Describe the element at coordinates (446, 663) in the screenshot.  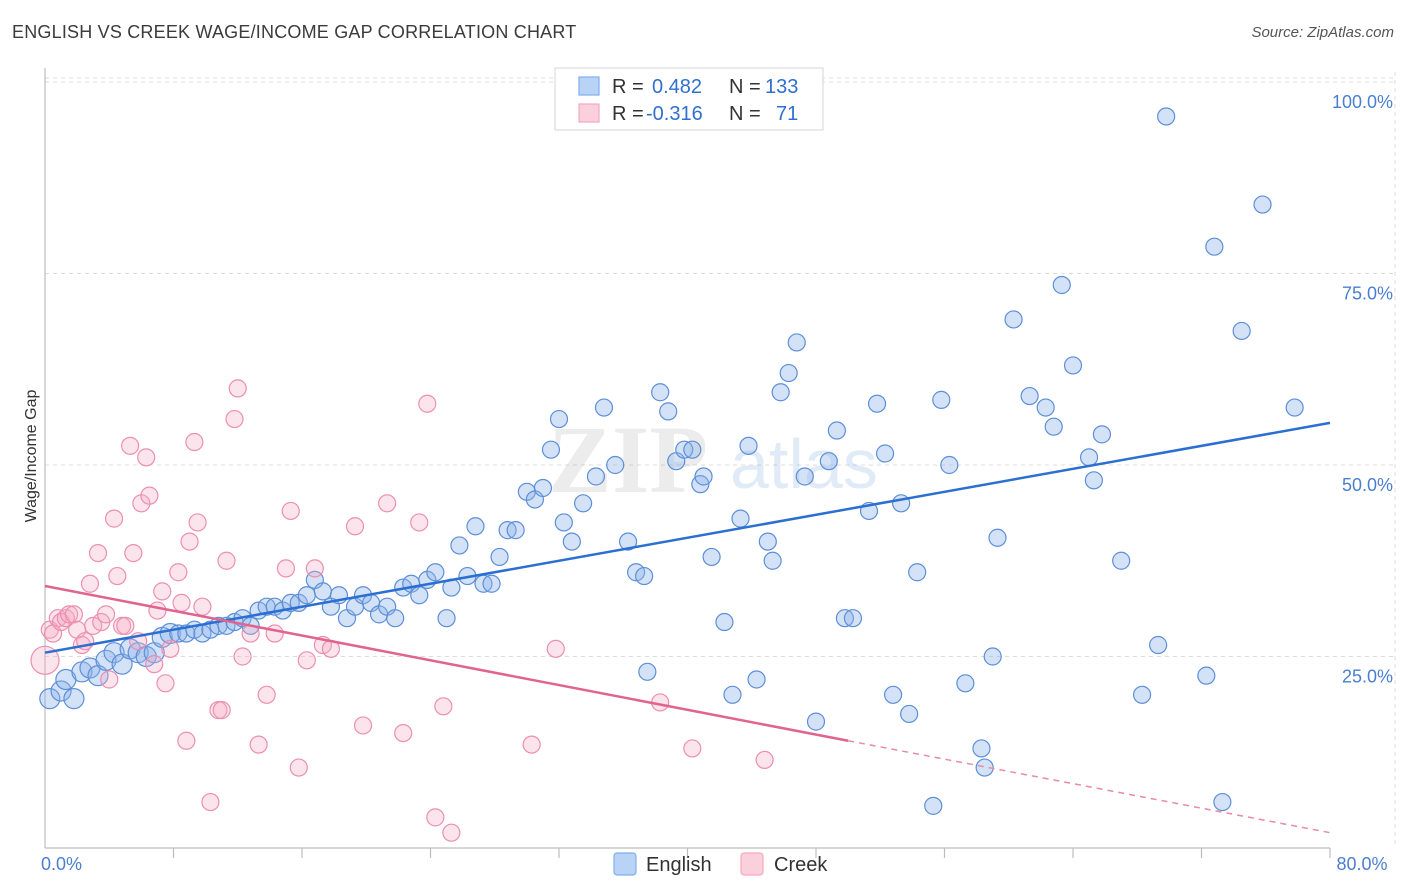
I see `creek-trend-line` at that location.